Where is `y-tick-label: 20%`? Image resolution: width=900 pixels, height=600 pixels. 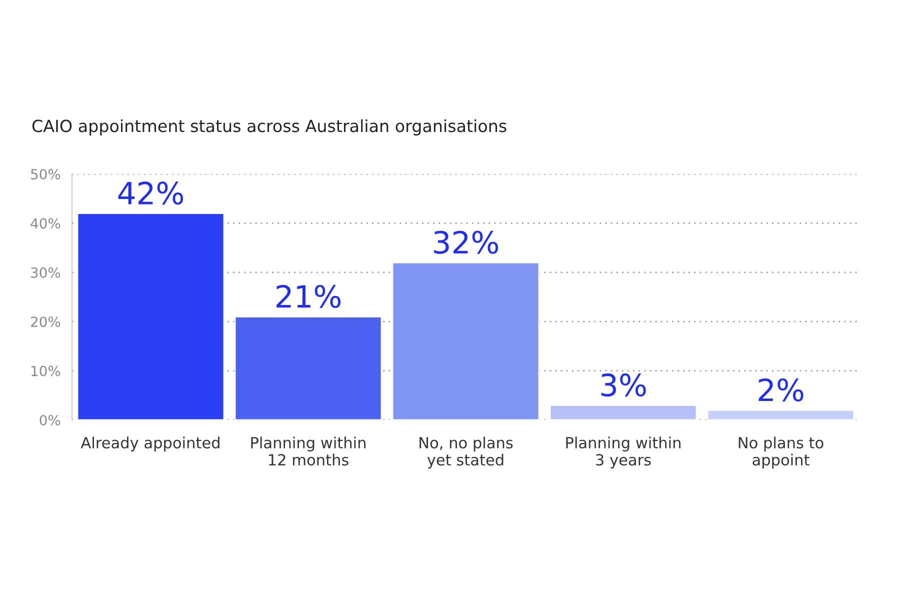 y-tick-label: 20% is located at coordinates (45, 322).